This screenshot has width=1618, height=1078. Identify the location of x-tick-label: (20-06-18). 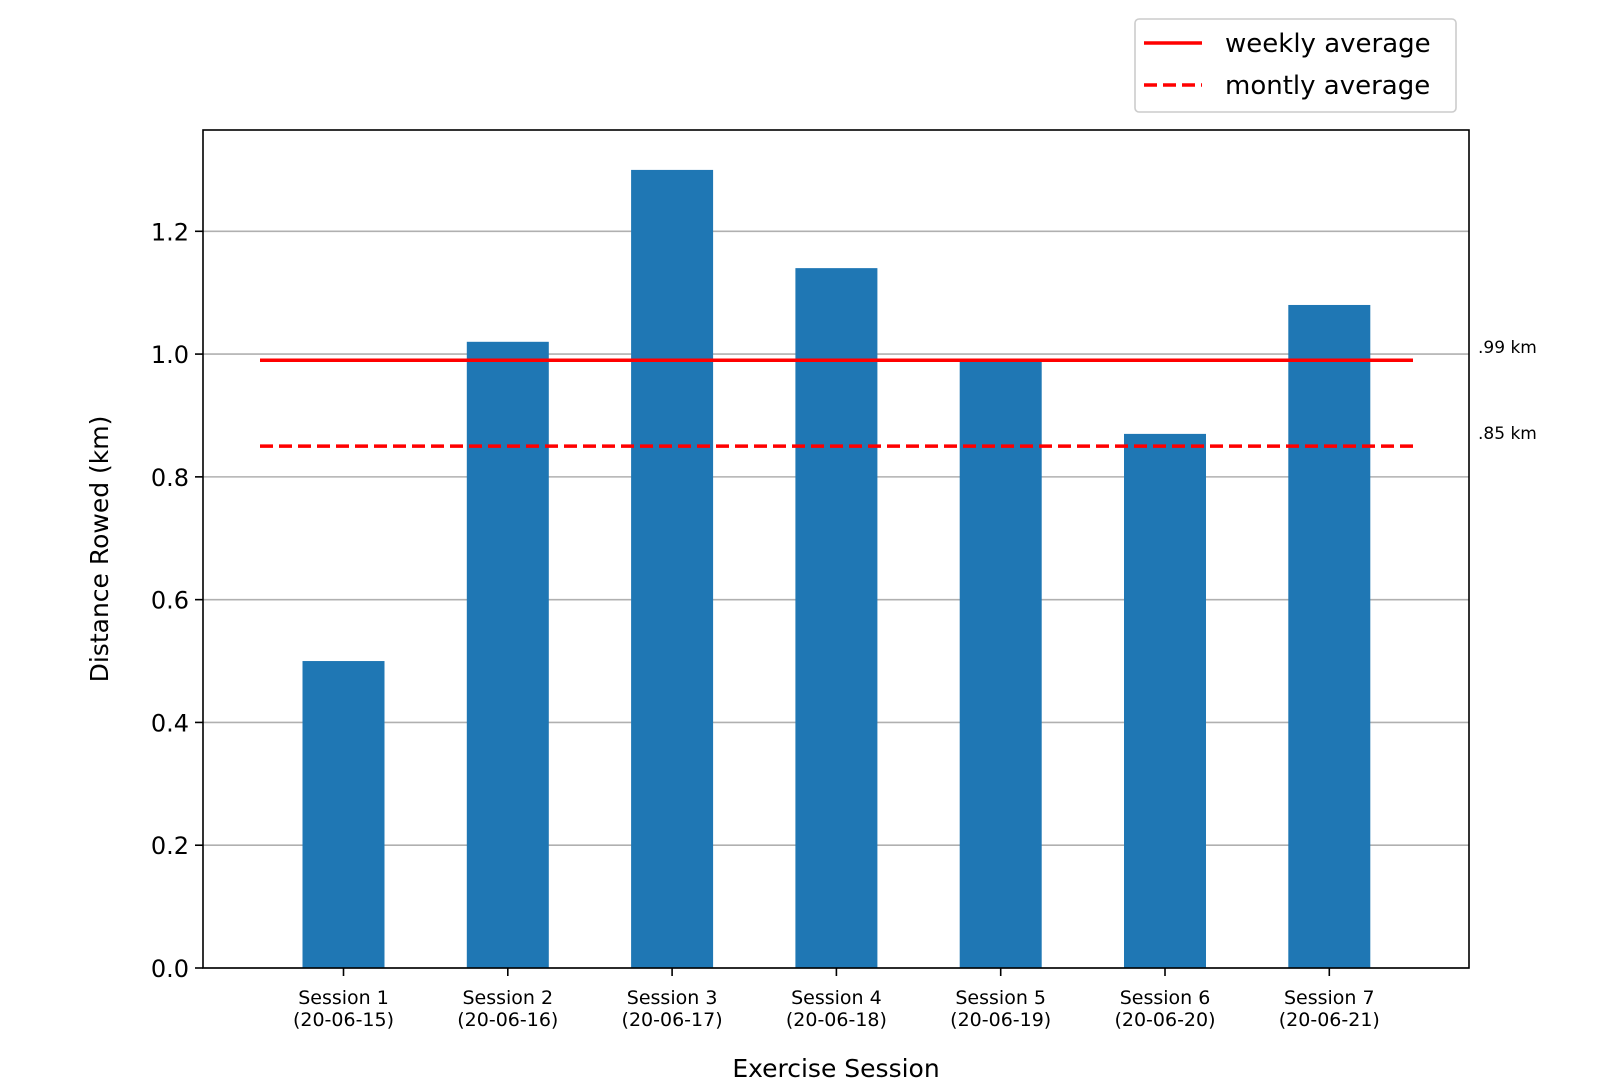
(836, 1020).